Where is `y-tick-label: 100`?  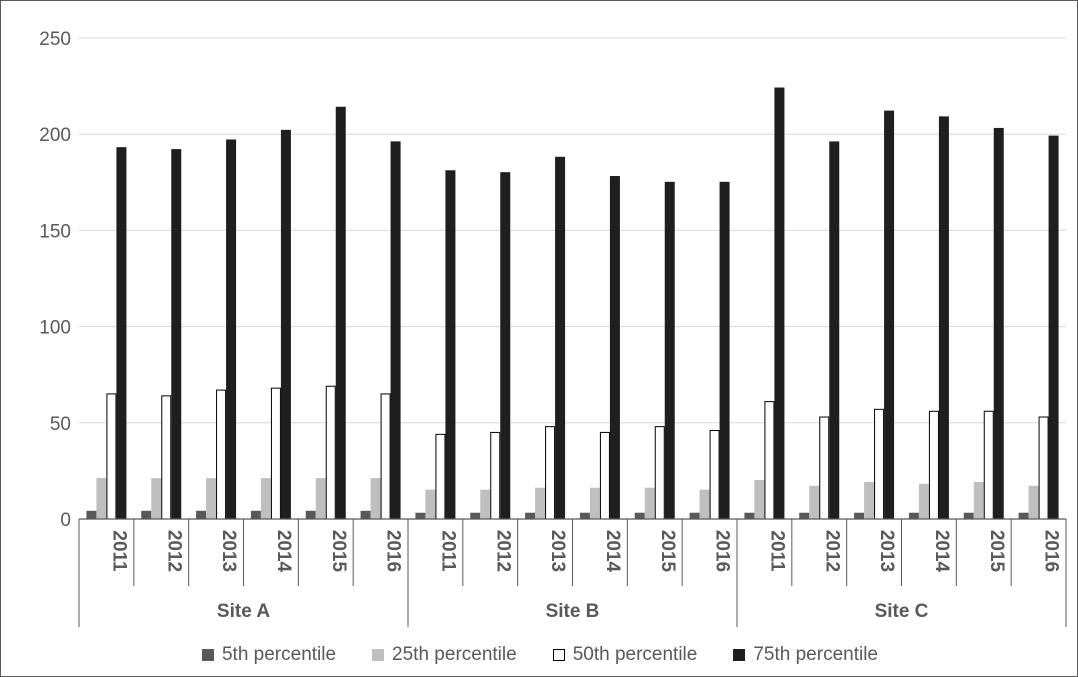
y-tick-label: 100 is located at coordinates (55, 328).